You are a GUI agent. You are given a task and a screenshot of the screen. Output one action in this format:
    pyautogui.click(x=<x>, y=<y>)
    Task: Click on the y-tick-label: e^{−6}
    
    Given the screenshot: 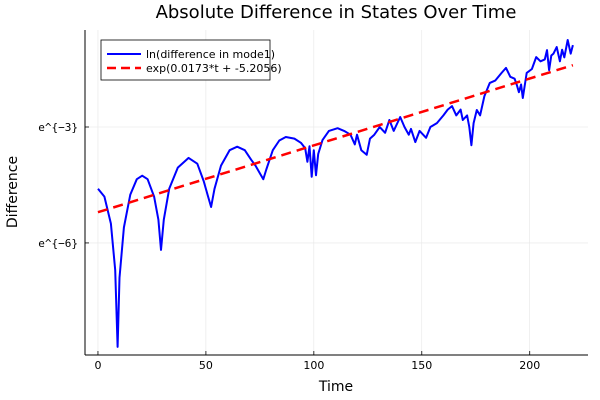 What is the action you would take?
    pyautogui.click(x=58, y=243)
    